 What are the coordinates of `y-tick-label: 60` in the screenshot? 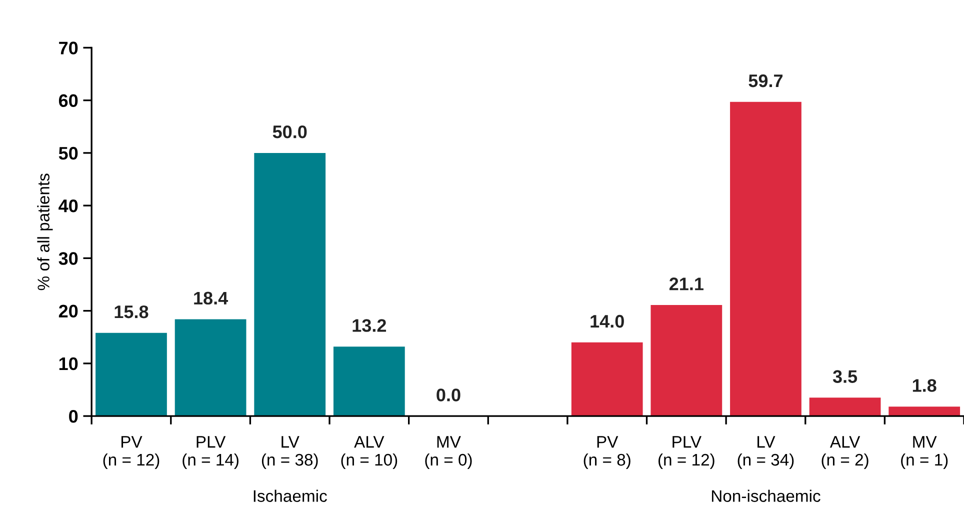 It's located at (68, 101).